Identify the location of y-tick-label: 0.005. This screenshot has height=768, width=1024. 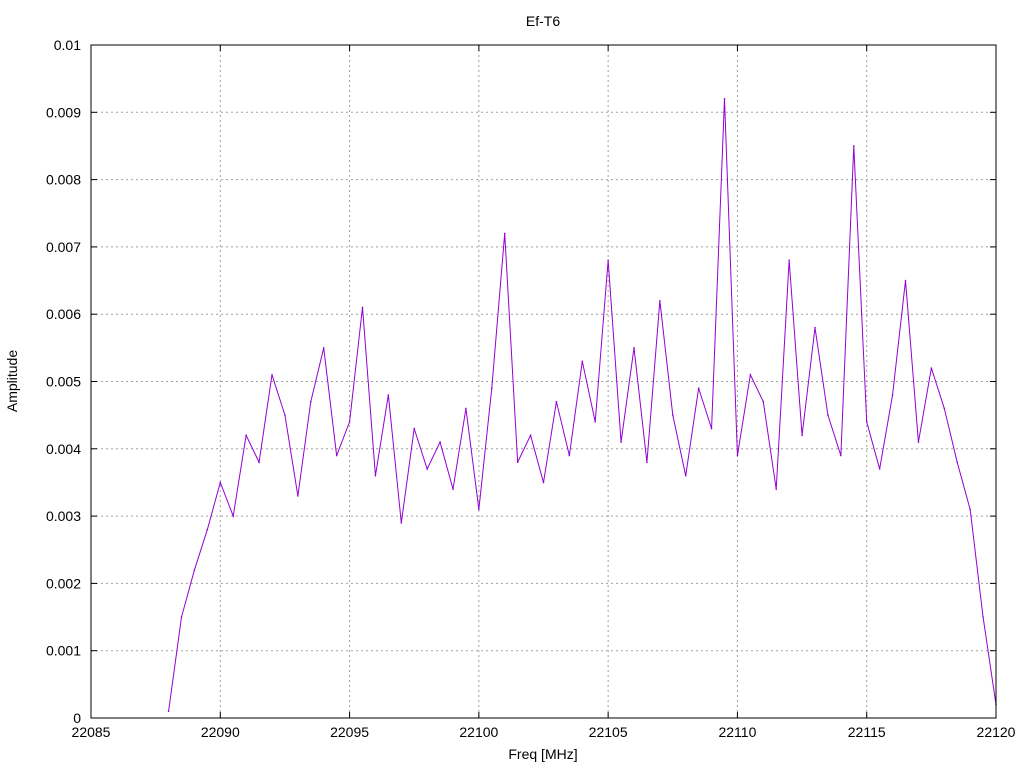
(63, 382).